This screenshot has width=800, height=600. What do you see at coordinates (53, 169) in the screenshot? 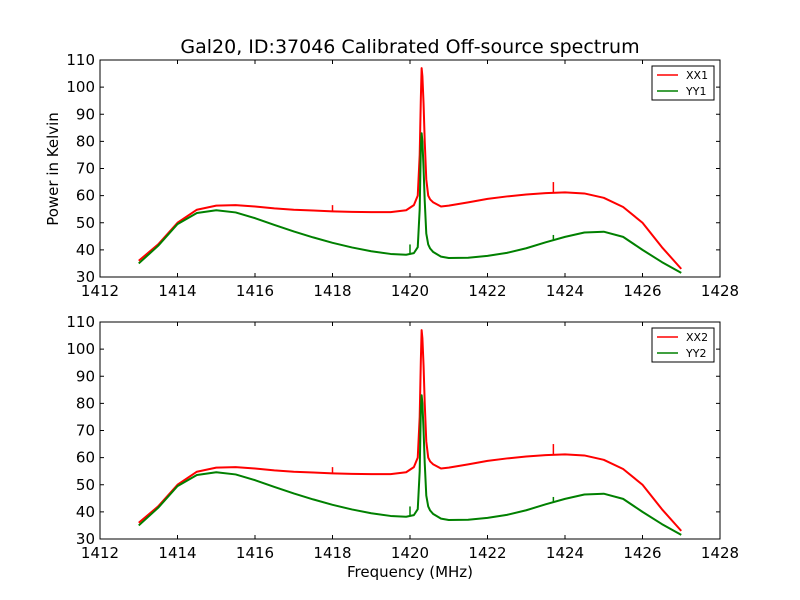
I see `y-axis-label: Power in Kelvin` at bounding box center [53, 169].